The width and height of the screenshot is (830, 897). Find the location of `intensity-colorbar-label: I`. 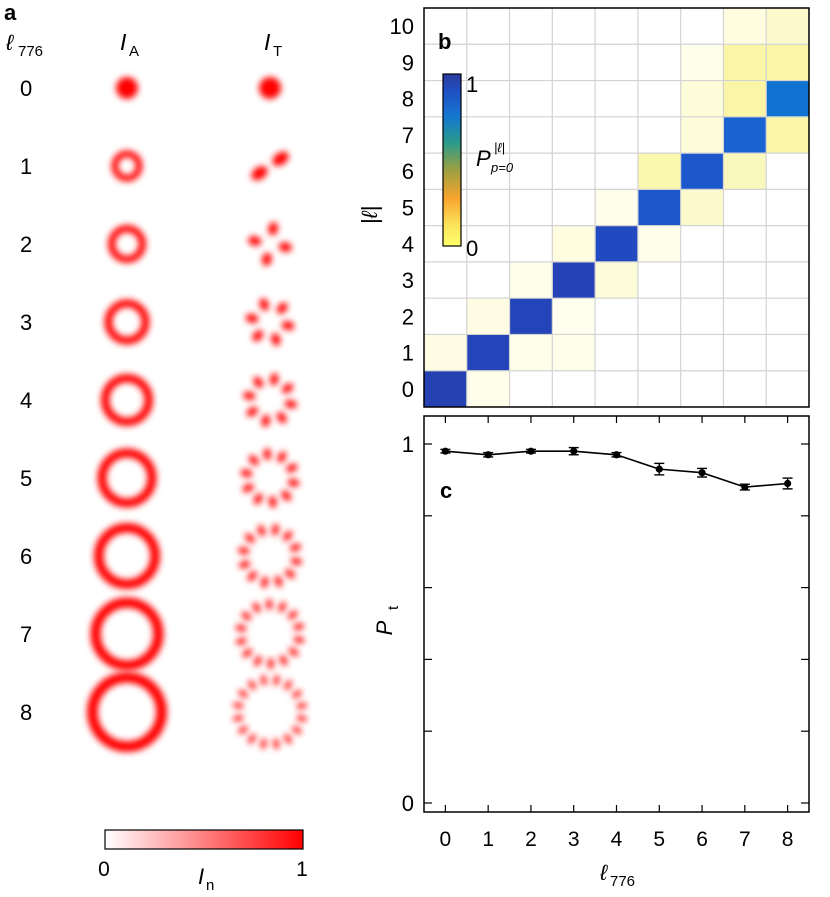

intensity-colorbar-label: I is located at coordinates (201, 876).